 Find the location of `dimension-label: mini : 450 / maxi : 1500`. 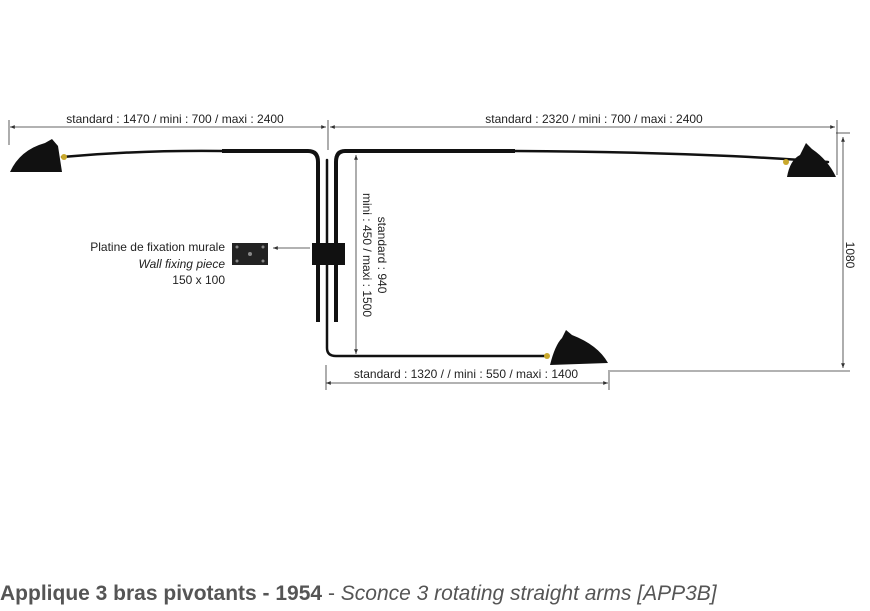

dimension-label: mini : 450 / maxi : 1500 is located at coordinates (367, 255).